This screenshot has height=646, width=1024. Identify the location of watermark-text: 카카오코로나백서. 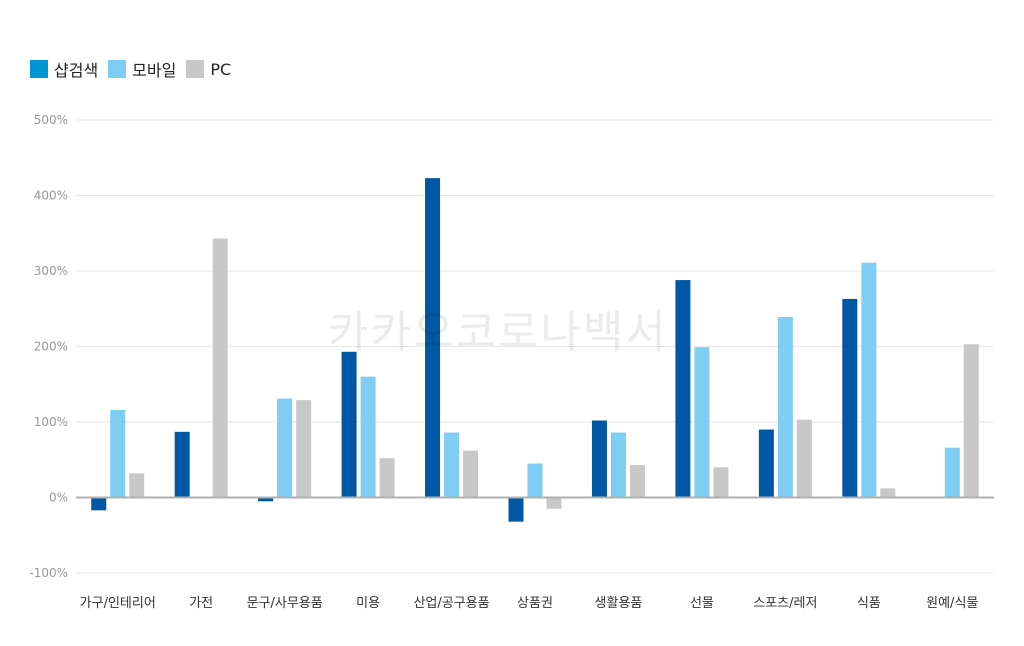
(498, 332).